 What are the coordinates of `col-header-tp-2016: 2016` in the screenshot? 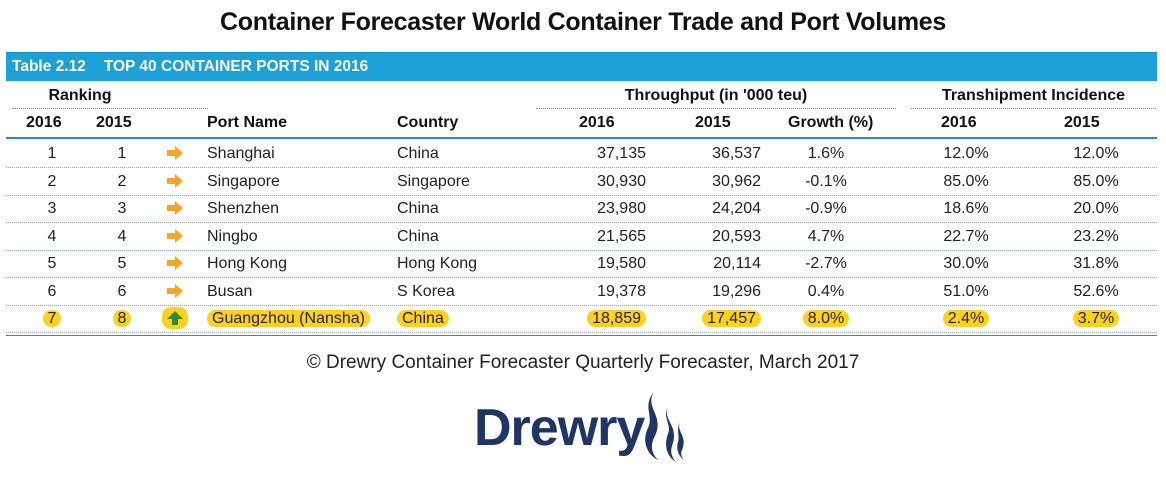 It's located at (597, 122).